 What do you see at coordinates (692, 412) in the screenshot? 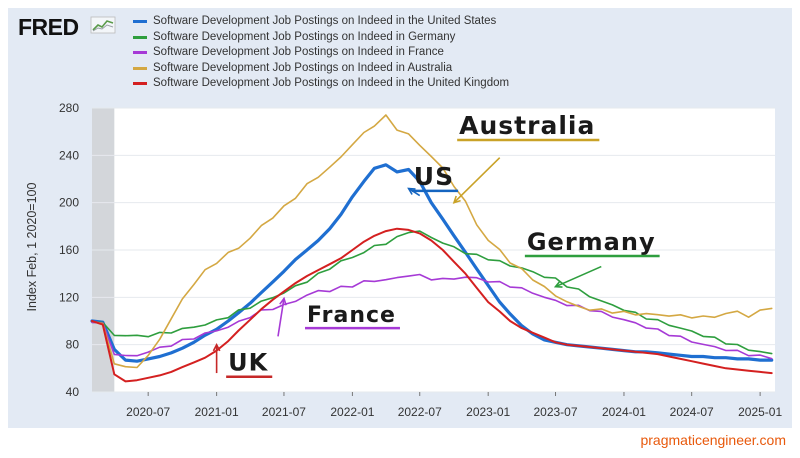
I see `x-tick-label: 2024-07` at bounding box center [692, 412].